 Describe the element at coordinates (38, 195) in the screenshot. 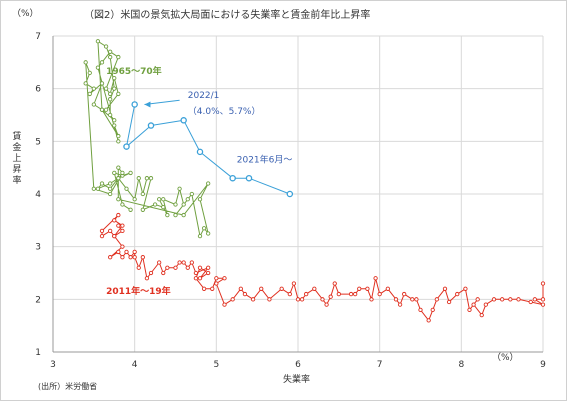

I see `y-tick-label: 4` at that location.